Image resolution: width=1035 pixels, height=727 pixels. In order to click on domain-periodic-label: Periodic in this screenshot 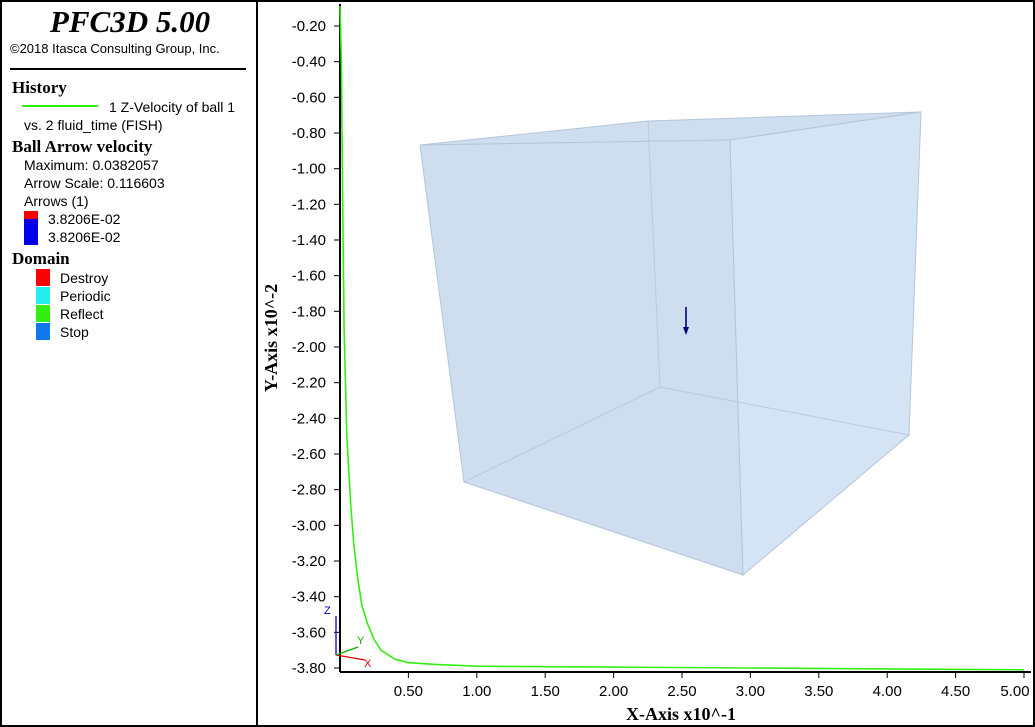, I will do `click(85, 296)`.